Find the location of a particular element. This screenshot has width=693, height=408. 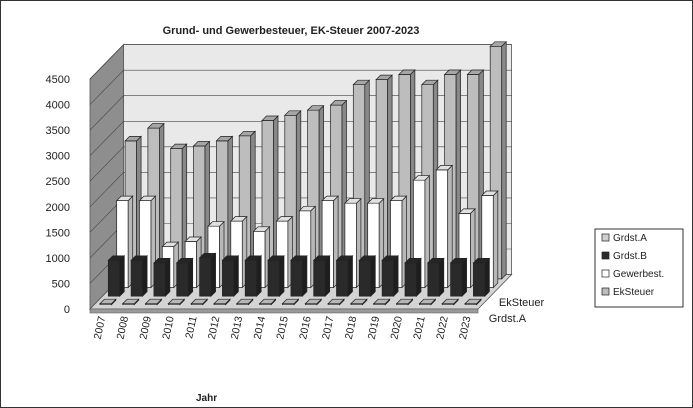

depth-axis-label: EkSteuer is located at coordinates (522, 303).